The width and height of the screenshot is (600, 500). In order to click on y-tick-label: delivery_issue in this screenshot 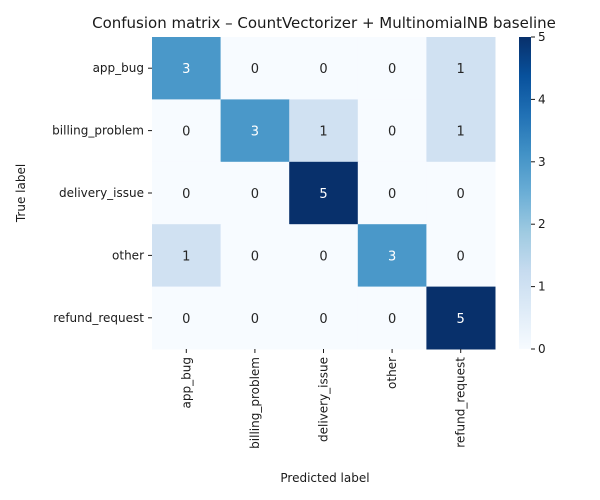, I will do `click(101, 193)`.